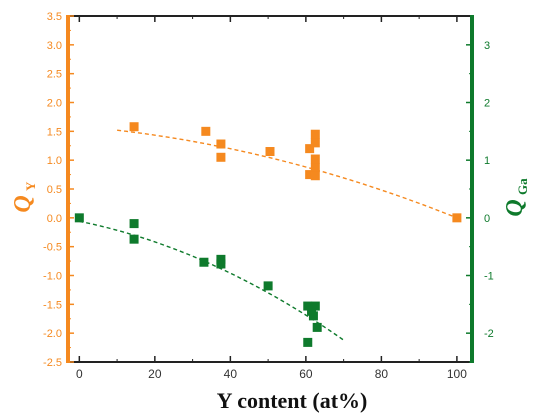  What do you see at coordinates (52, 305) in the screenshot?
I see `y1-tick-label: -1.5` at bounding box center [52, 305].